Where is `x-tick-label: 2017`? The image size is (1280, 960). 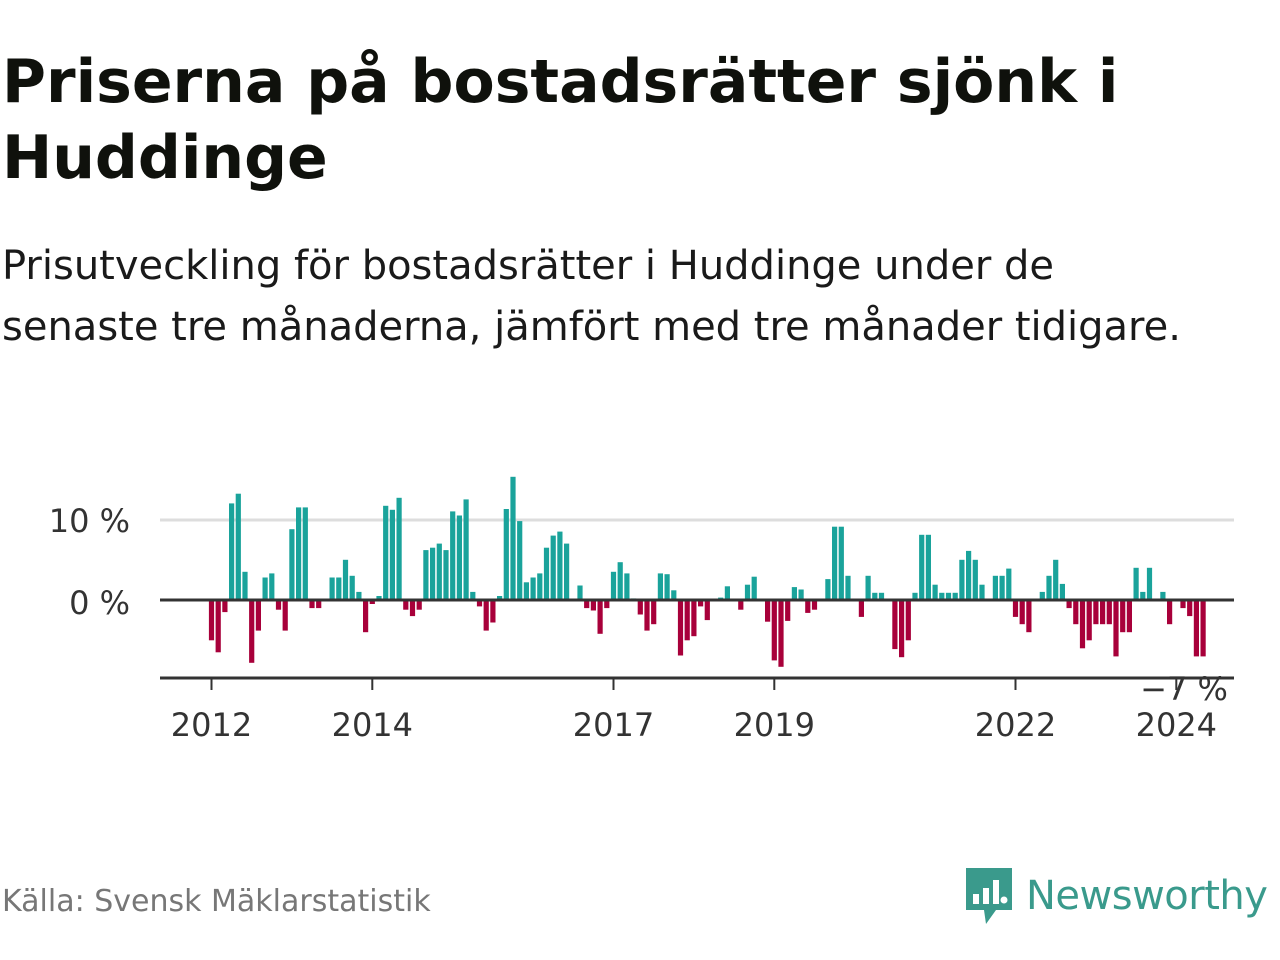
x-tick-label: 2017 is located at coordinates (613, 725).